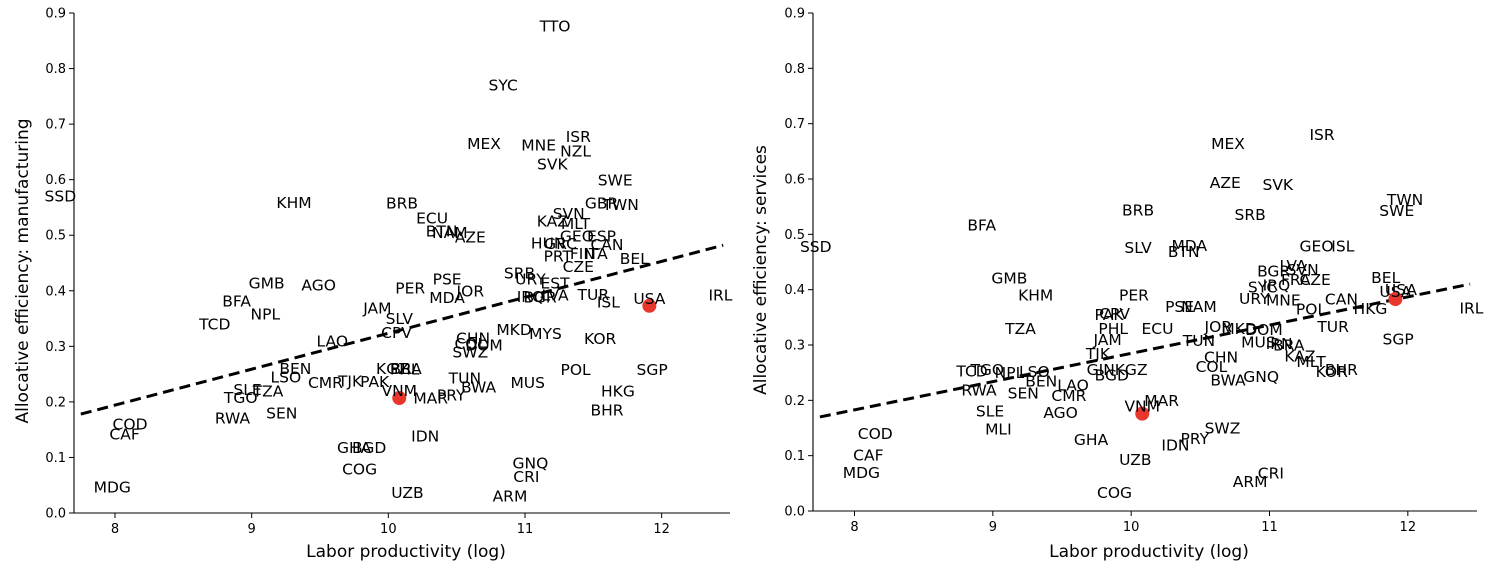 The image size is (1492, 567). What do you see at coordinates (794, 124) in the screenshot?
I see `y-tick-label: 0.7` at bounding box center [794, 124].